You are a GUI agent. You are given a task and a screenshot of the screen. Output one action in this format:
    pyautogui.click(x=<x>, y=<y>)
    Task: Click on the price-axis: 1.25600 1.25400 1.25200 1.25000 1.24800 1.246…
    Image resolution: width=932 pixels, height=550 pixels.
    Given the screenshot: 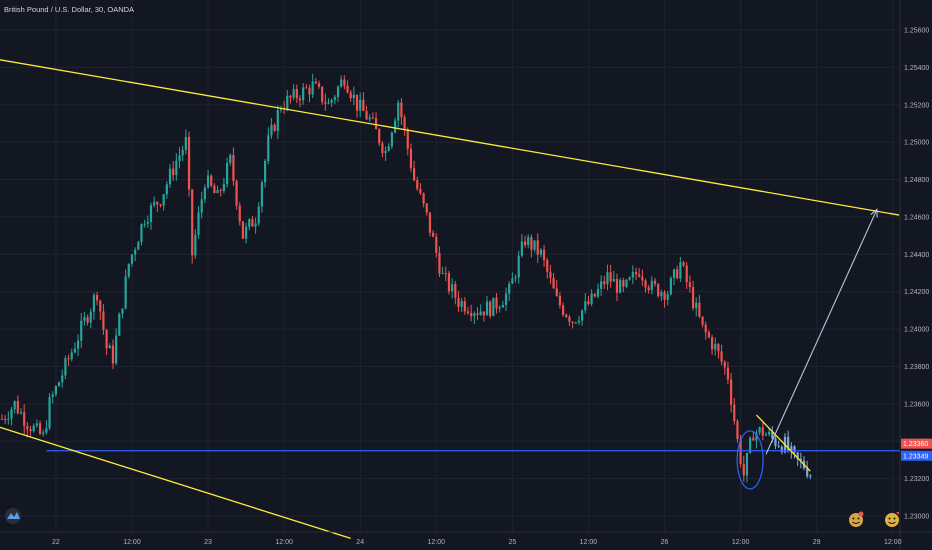 What is the action you would take?
    pyautogui.click(x=916, y=274)
    